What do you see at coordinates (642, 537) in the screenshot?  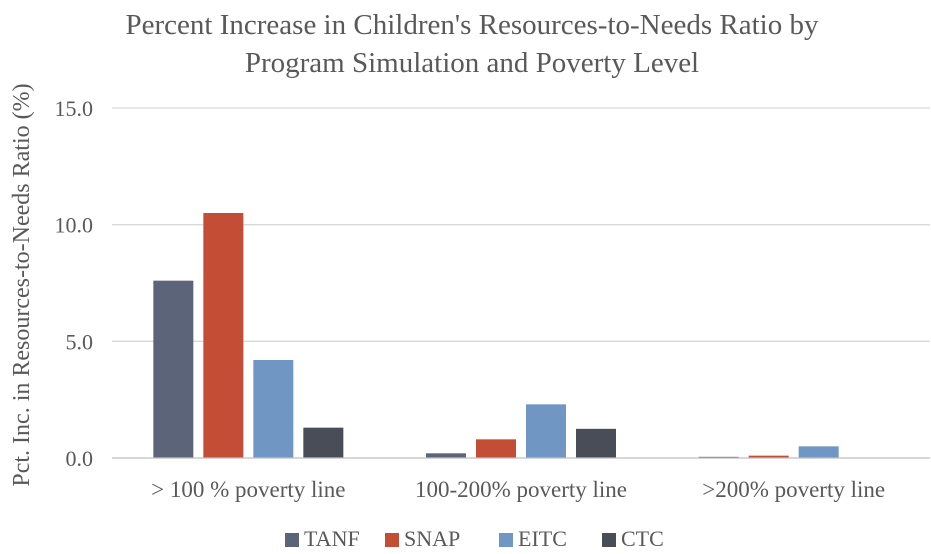 I see `legend-label: CTC` at bounding box center [642, 537].